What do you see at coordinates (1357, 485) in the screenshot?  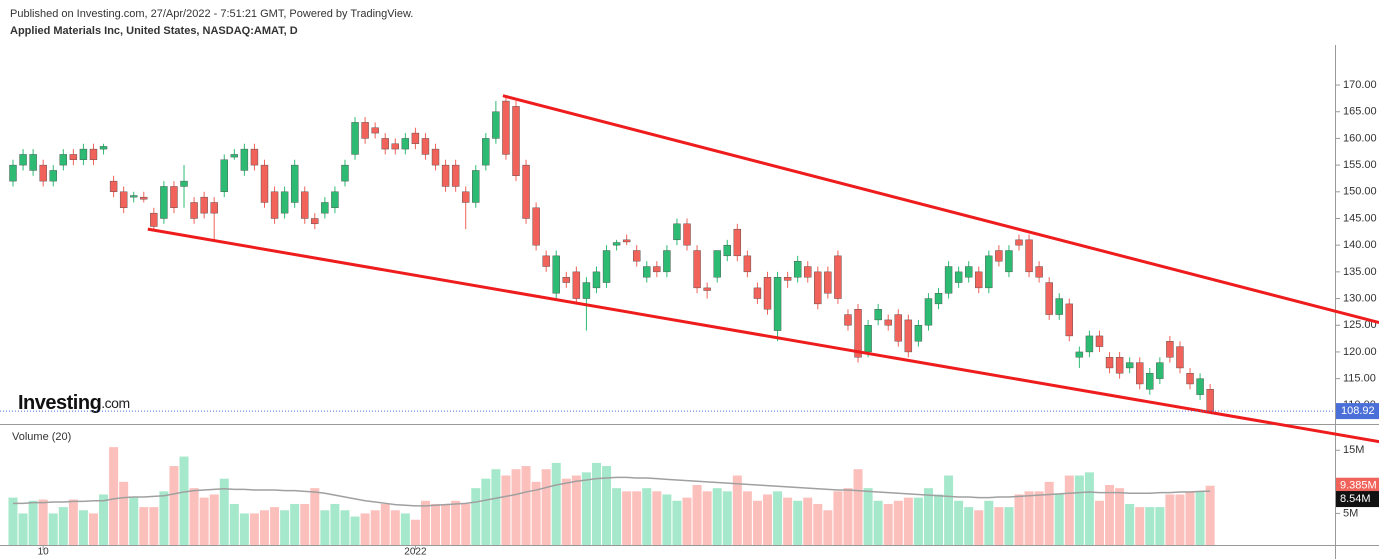 I see `last-volume-box` at bounding box center [1357, 485].